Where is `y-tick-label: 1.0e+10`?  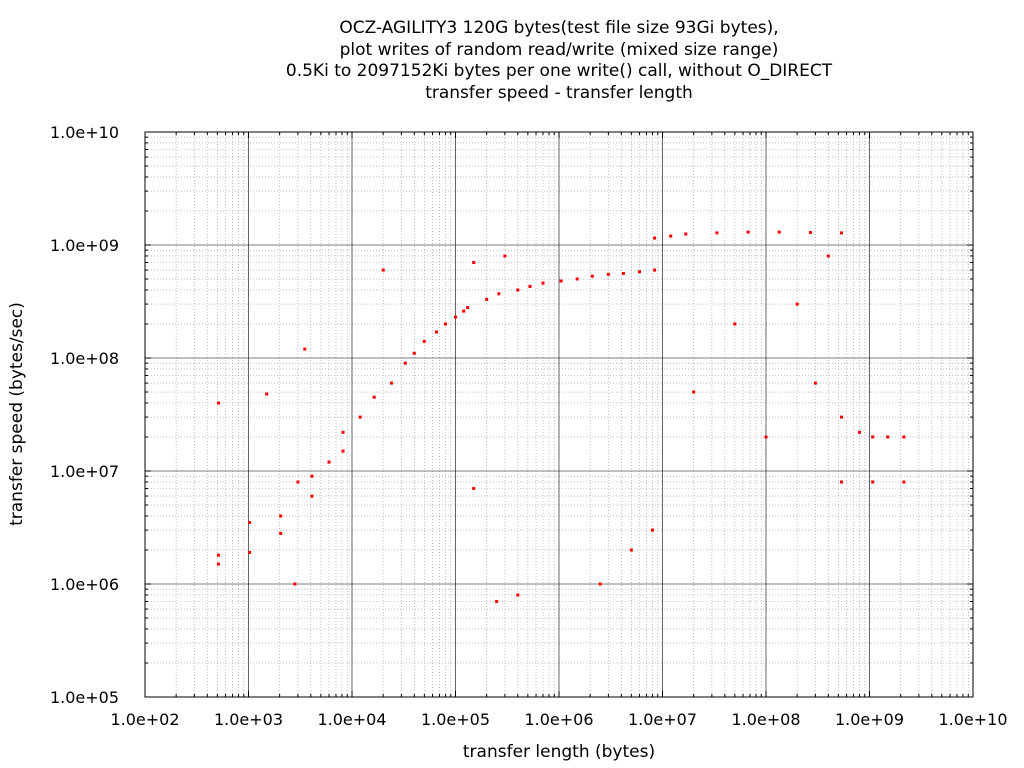
y-tick-label: 1.0e+10 is located at coordinates (84, 132).